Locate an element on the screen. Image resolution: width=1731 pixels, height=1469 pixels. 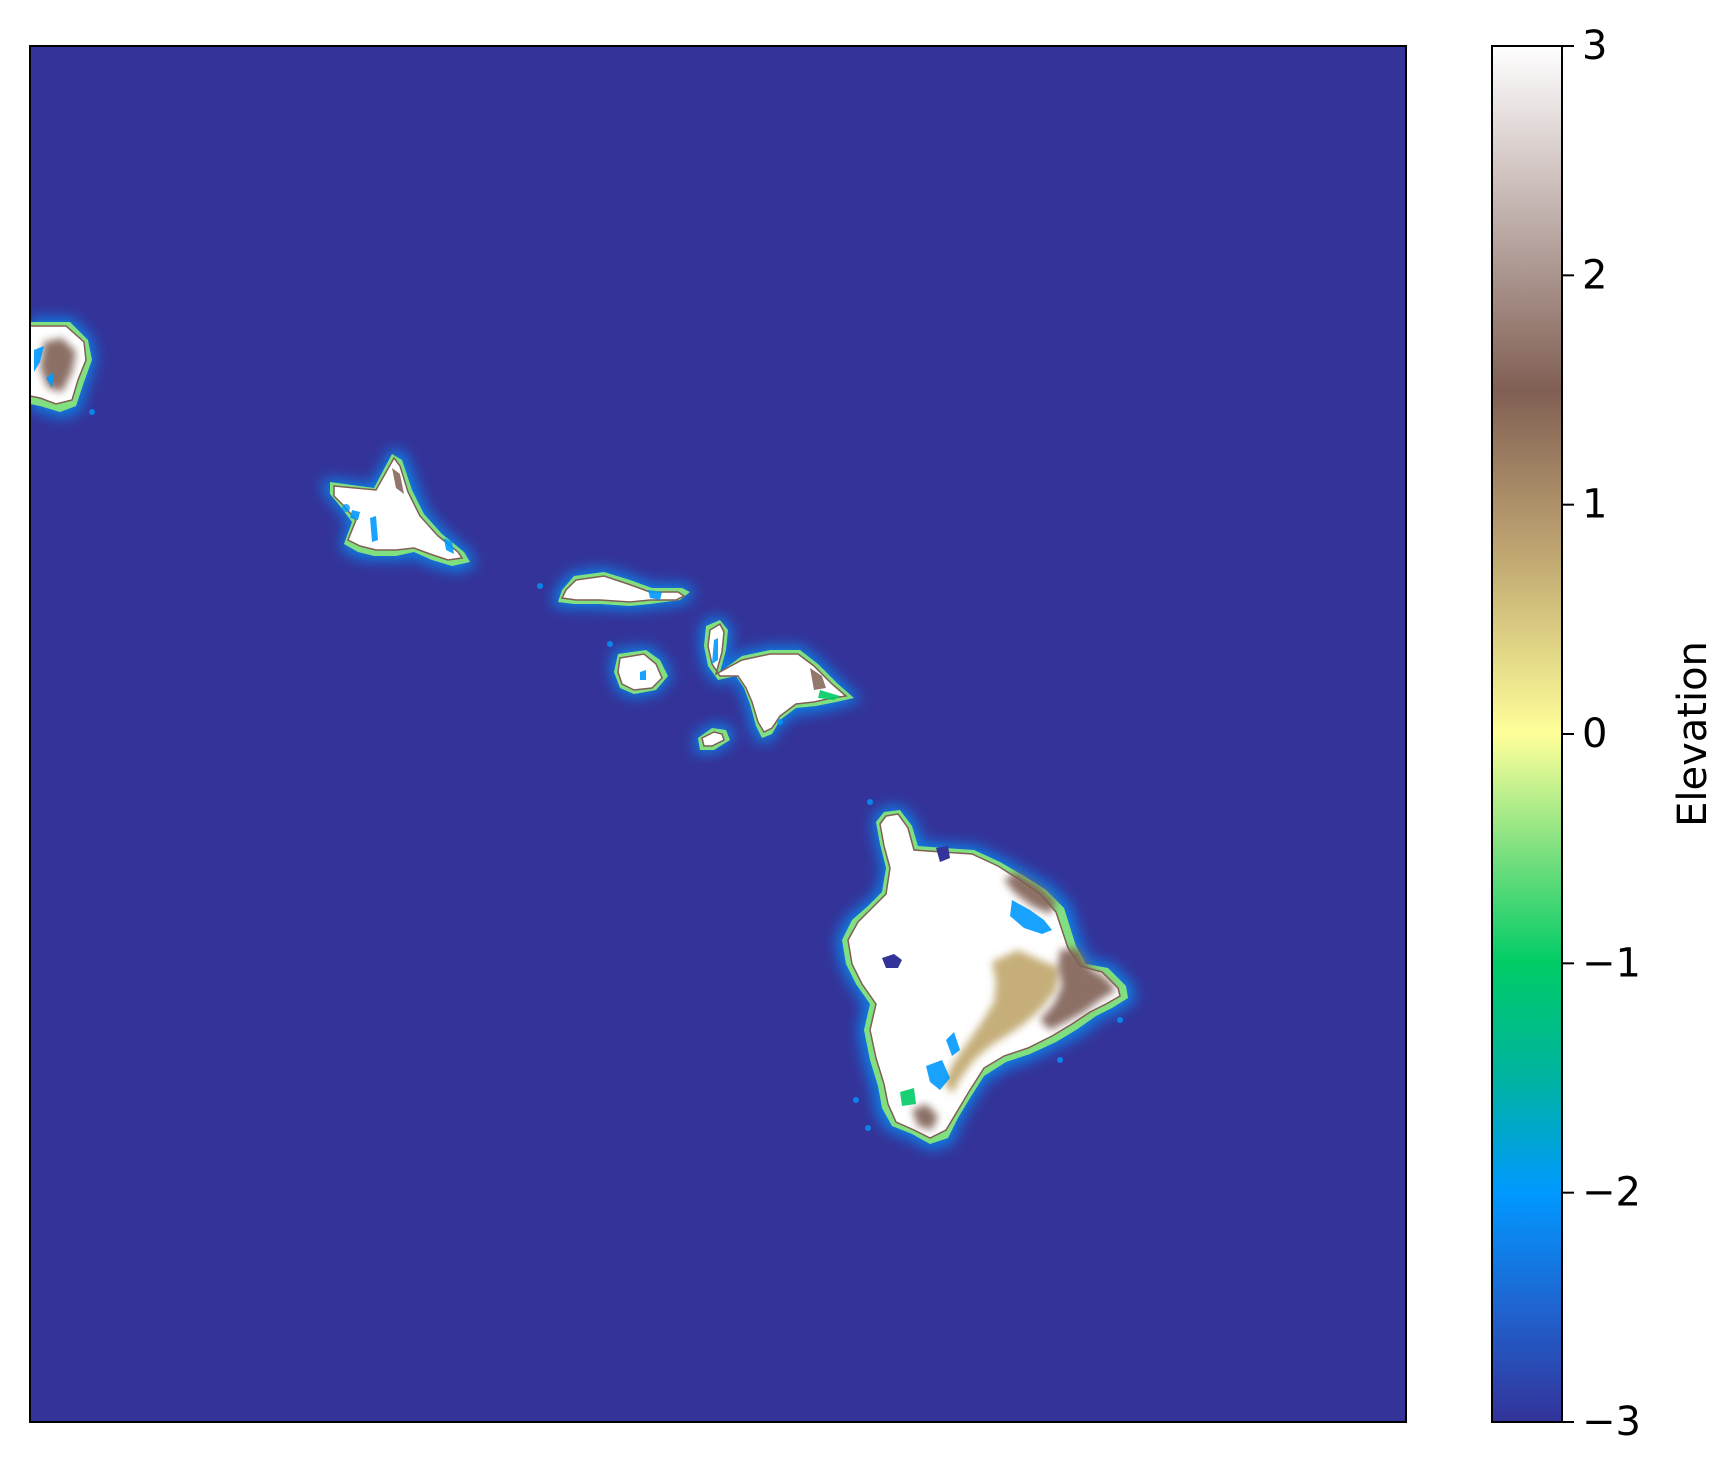
island-kahoolawe is located at coordinates (714, 739).